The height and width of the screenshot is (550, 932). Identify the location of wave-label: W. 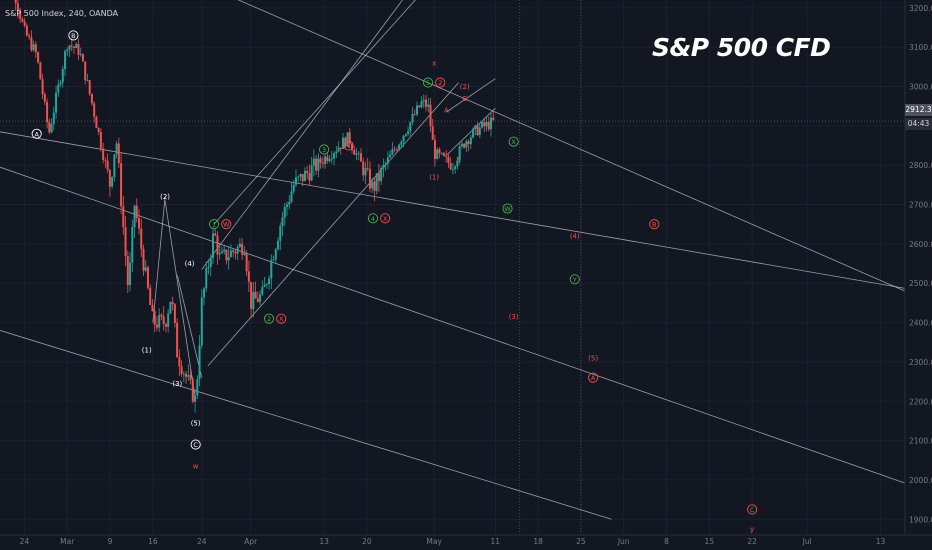
(226, 224).